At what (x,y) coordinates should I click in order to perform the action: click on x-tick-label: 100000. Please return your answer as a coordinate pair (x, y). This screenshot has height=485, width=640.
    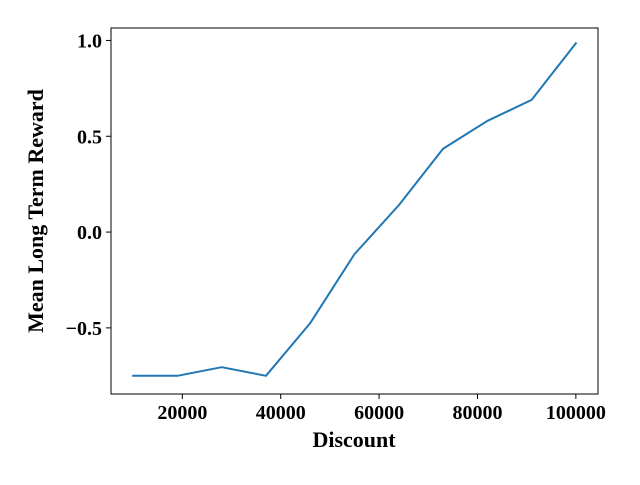
    Looking at the image, I should click on (576, 413).